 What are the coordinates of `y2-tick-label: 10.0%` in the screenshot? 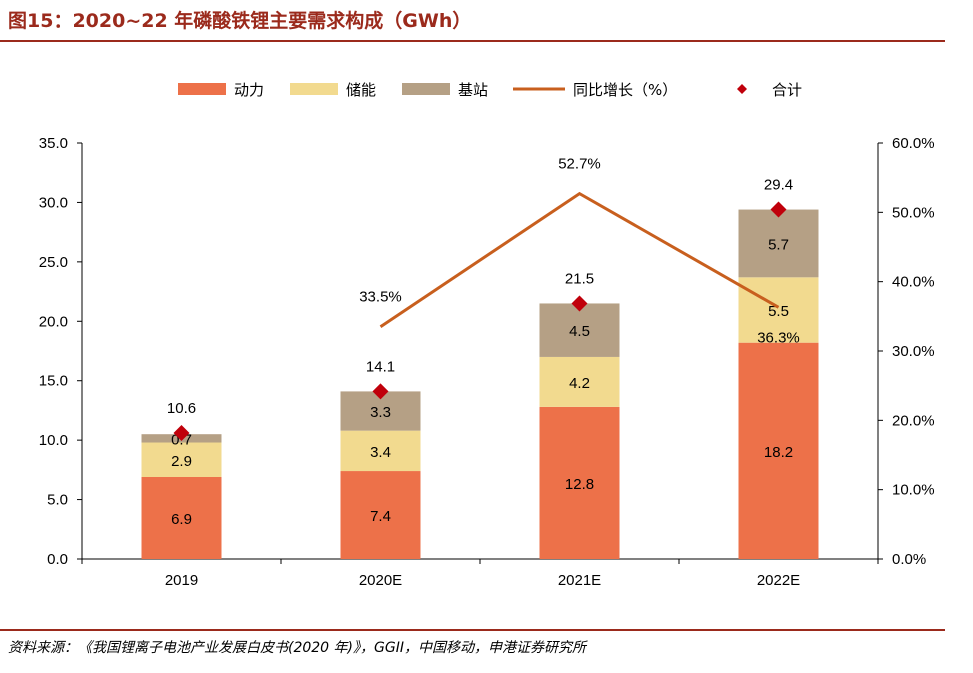 It's located at (913, 490).